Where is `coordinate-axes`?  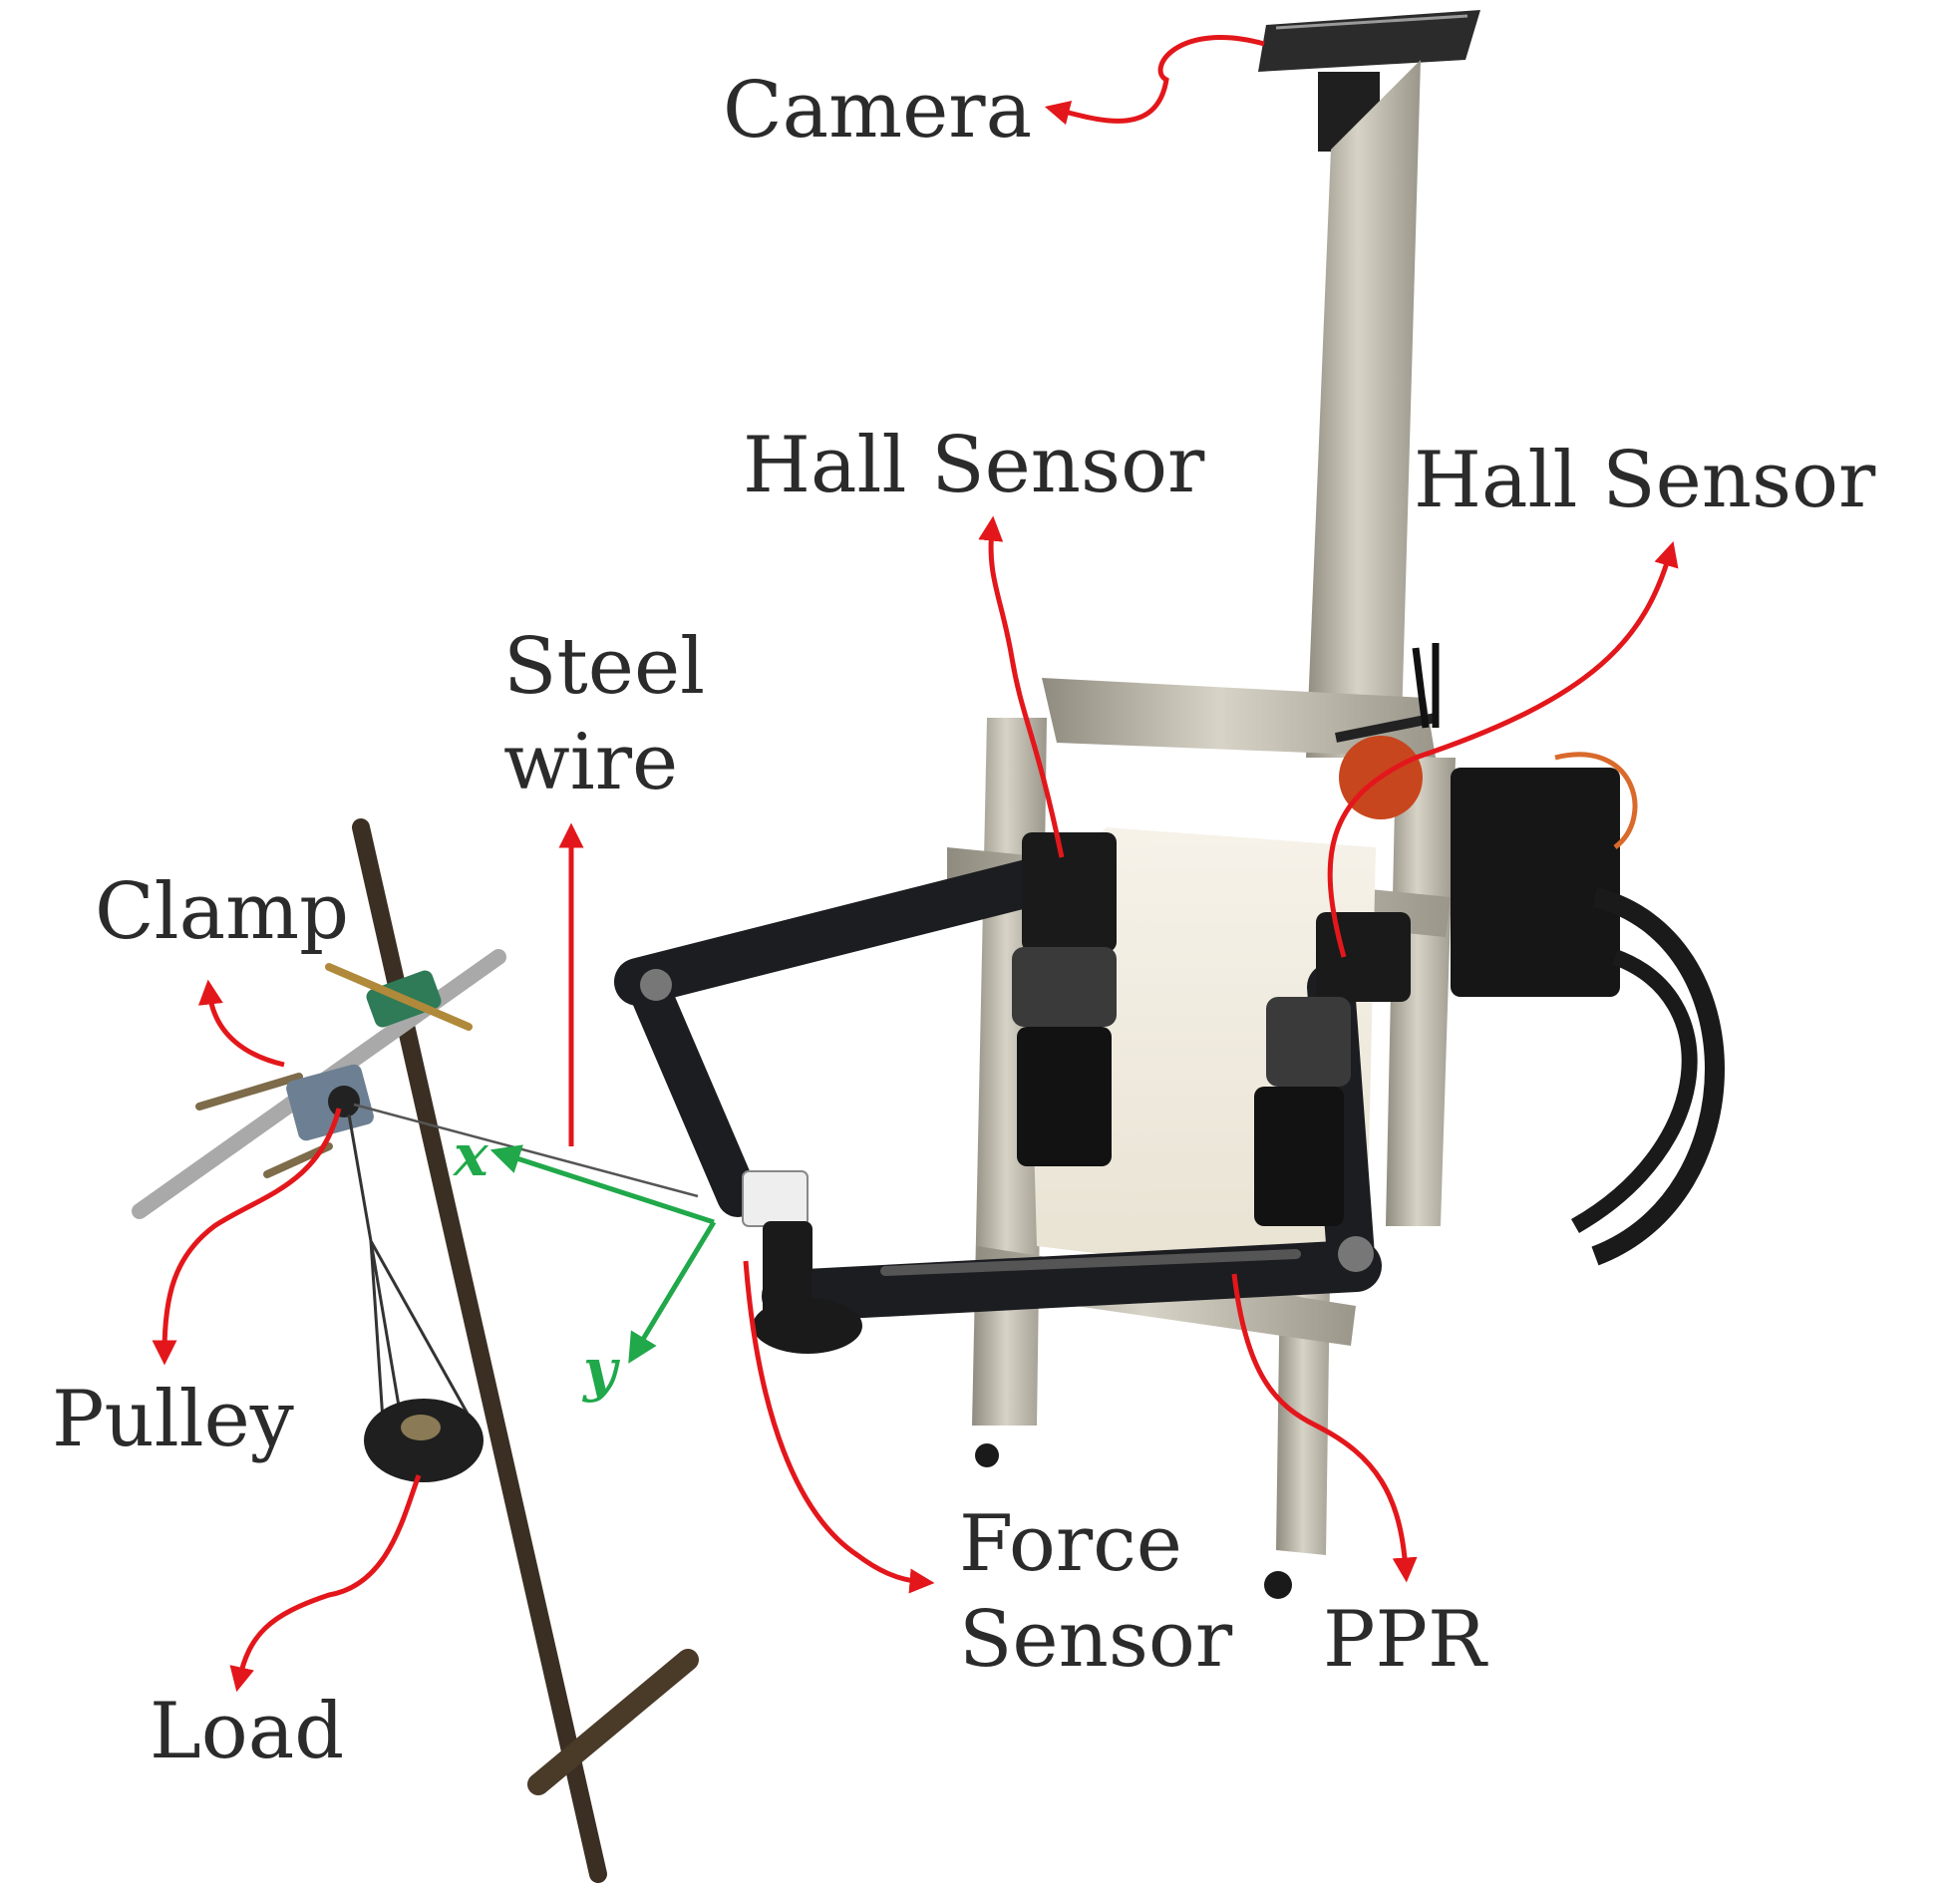
coordinate-axes is located at coordinates (603, 1254).